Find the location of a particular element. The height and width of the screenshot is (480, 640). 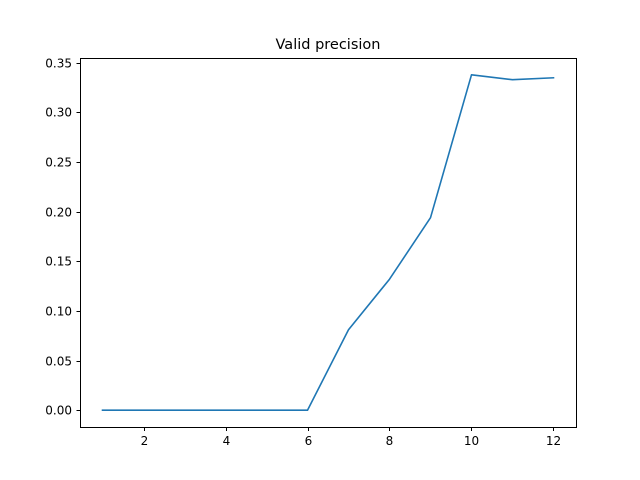

x-tick-label: 12 is located at coordinates (553, 441).